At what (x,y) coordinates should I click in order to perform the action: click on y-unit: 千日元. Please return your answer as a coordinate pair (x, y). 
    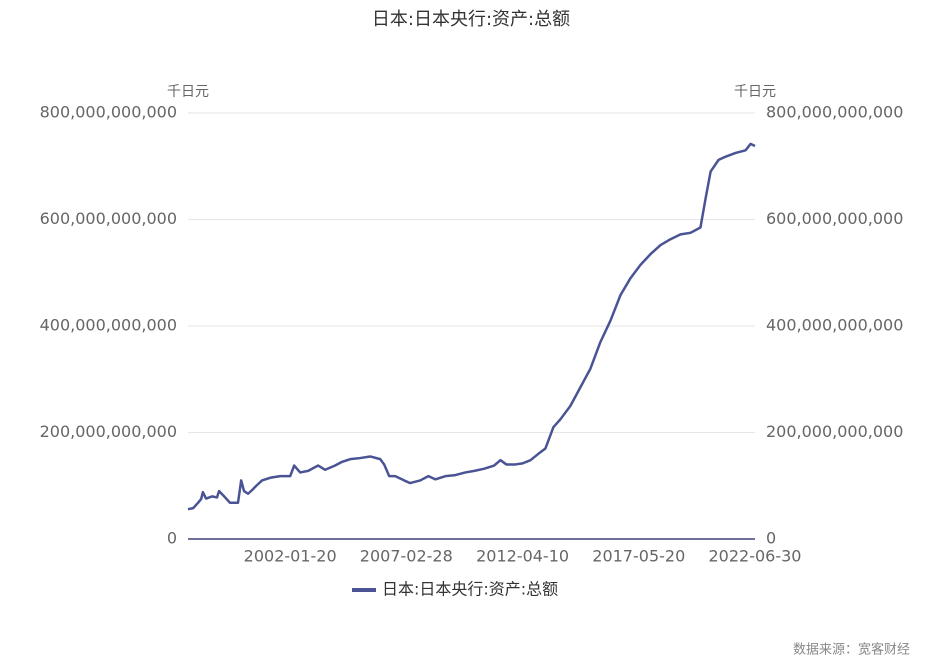
    Looking at the image, I should click on (188, 92).